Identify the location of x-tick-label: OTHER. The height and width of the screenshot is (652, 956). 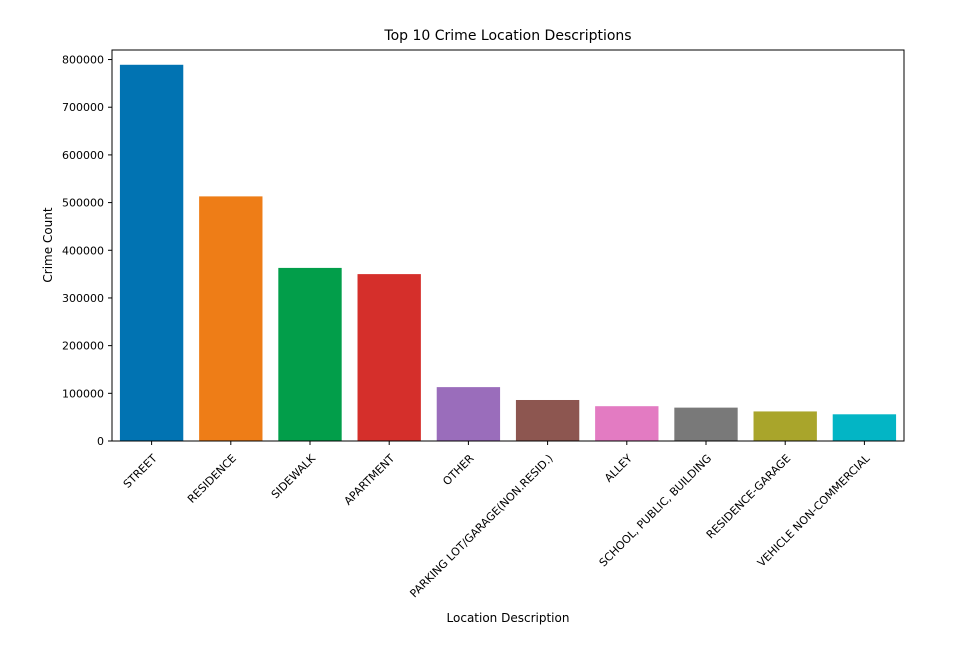
(458, 470).